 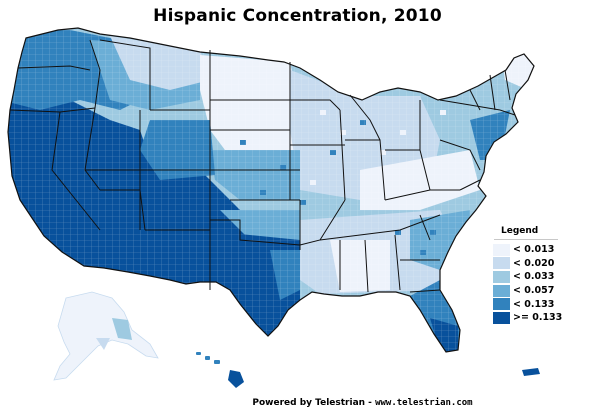 I want to click on puerto-rico, so click(x=531, y=372).